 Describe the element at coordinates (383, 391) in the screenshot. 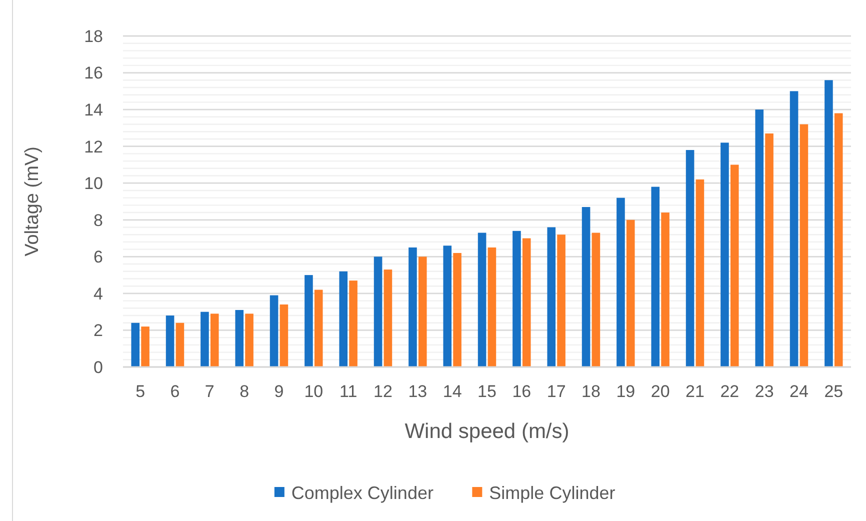

I see `x-tick-label: 12` at that location.